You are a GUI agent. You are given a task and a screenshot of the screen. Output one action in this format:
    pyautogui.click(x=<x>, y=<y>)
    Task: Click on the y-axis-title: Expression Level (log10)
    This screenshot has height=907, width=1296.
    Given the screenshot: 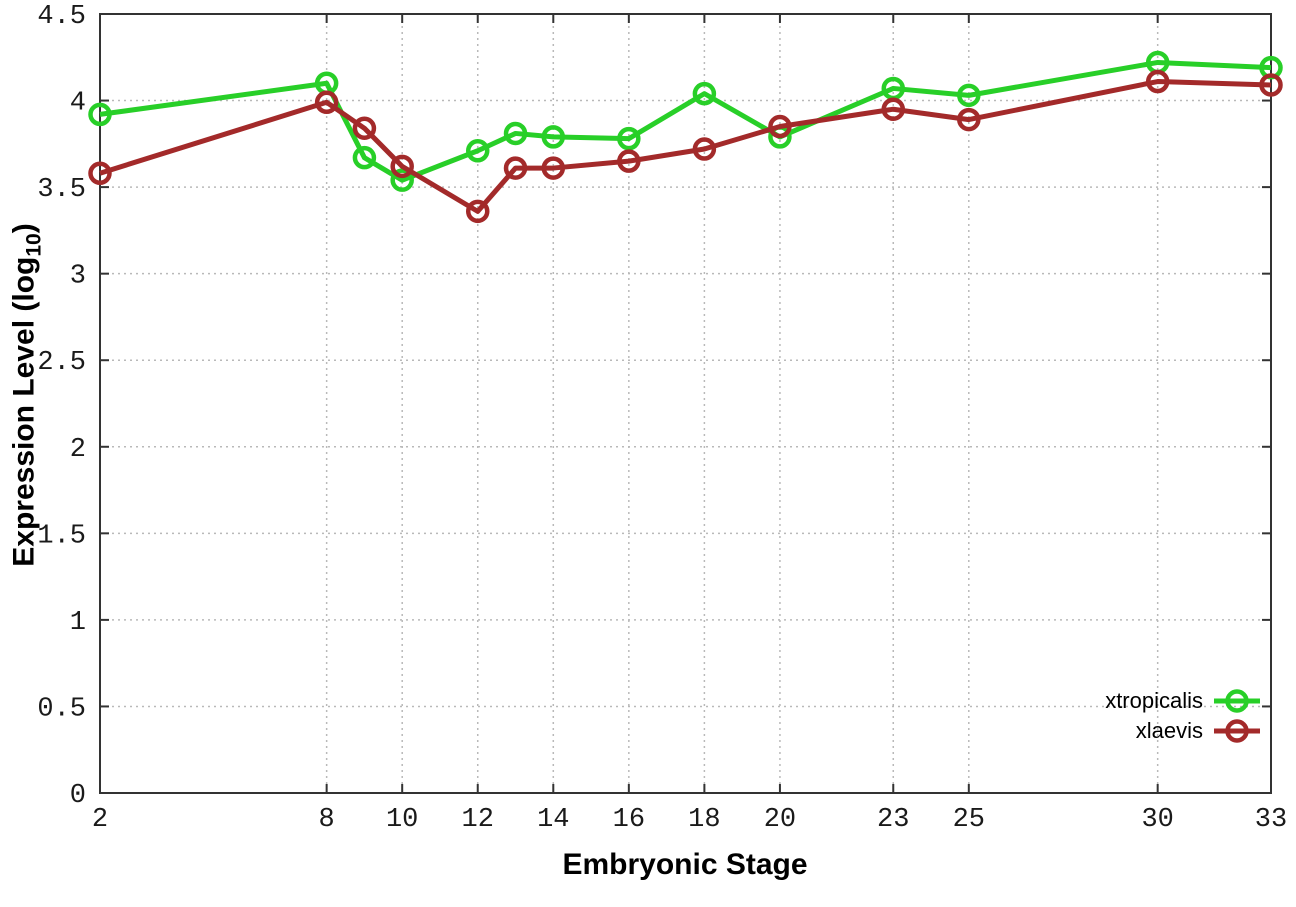 What is the action you would take?
    pyautogui.click(x=27, y=394)
    